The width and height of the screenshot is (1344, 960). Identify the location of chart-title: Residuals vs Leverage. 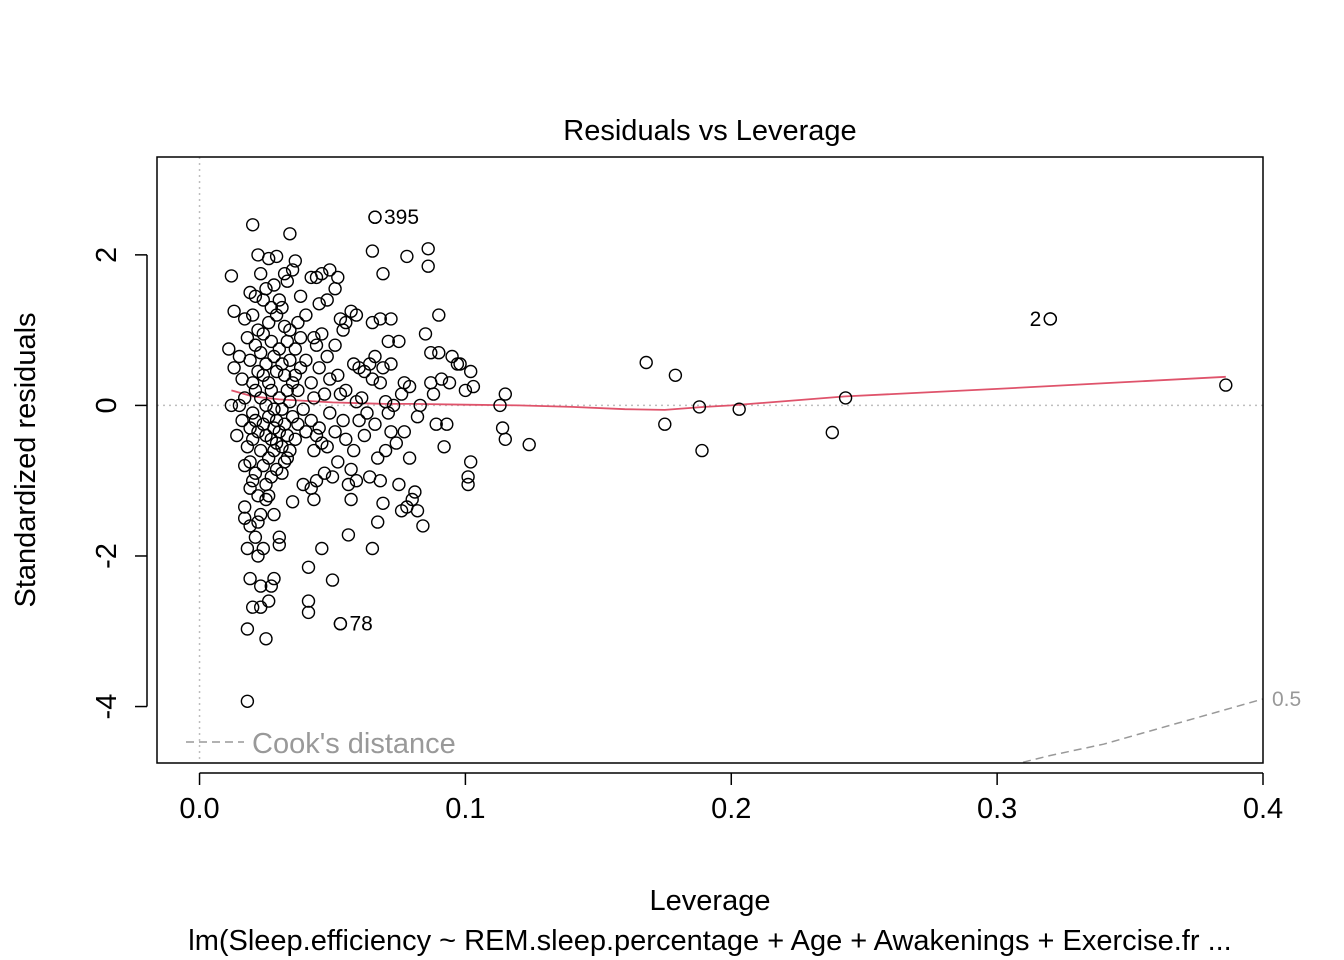
(709, 131).